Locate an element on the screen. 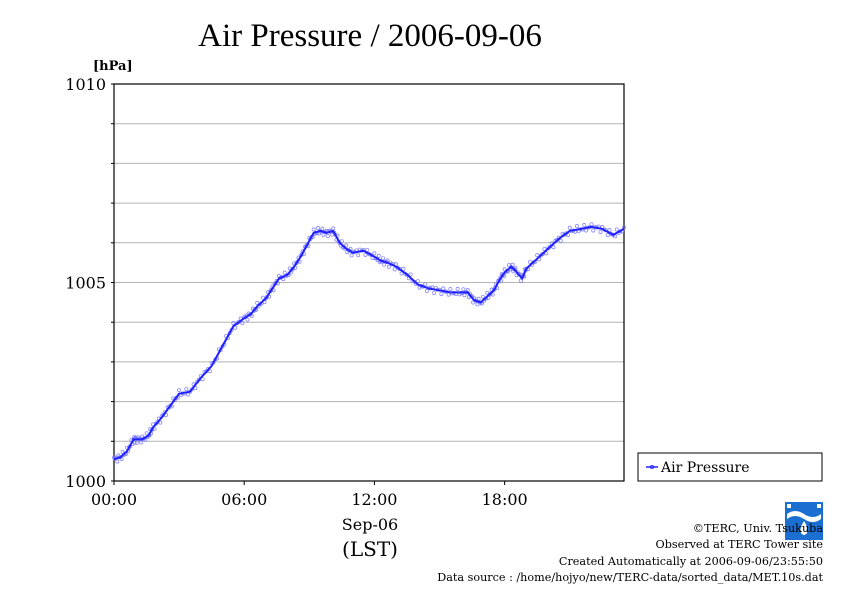 Image resolution: width=842 pixels, height=595 pixels. chart-title: Air Pressure / 2006-09-06 is located at coordinates (370, 36).